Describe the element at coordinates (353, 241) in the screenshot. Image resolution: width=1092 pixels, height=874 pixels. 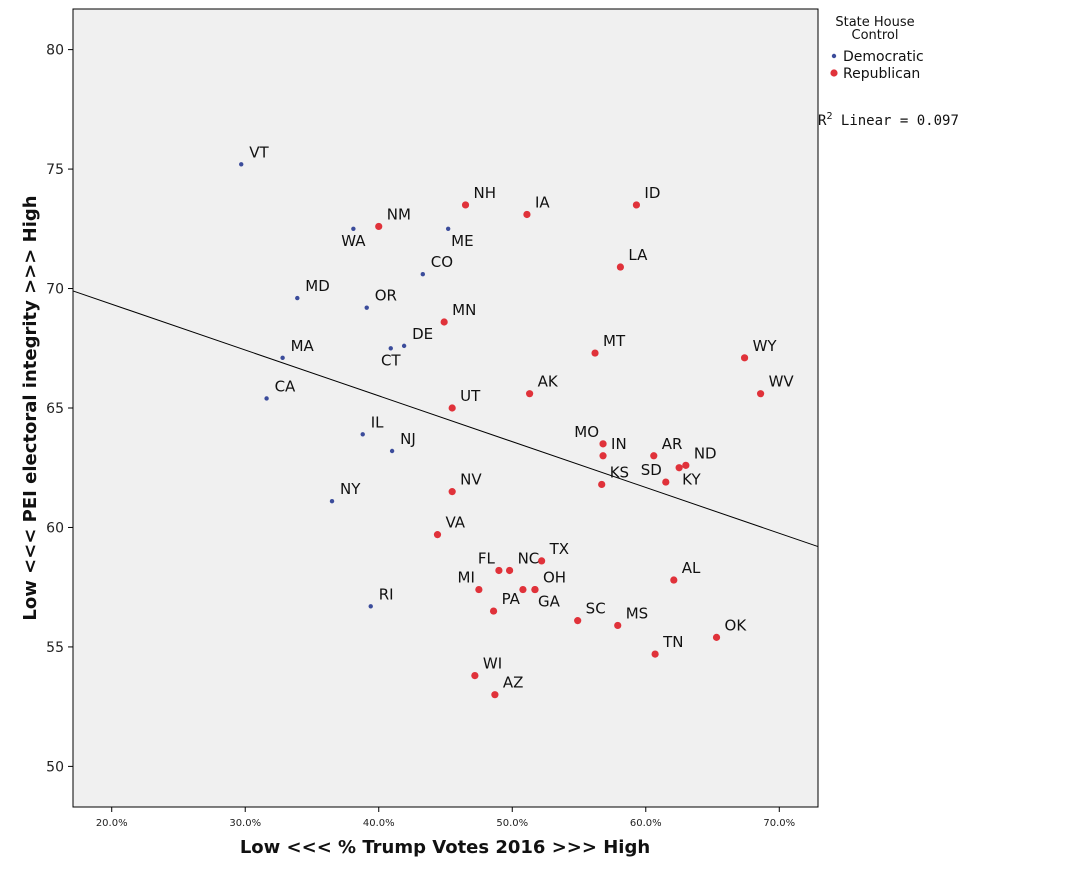
I see `point-label-wa: WA` at that location.